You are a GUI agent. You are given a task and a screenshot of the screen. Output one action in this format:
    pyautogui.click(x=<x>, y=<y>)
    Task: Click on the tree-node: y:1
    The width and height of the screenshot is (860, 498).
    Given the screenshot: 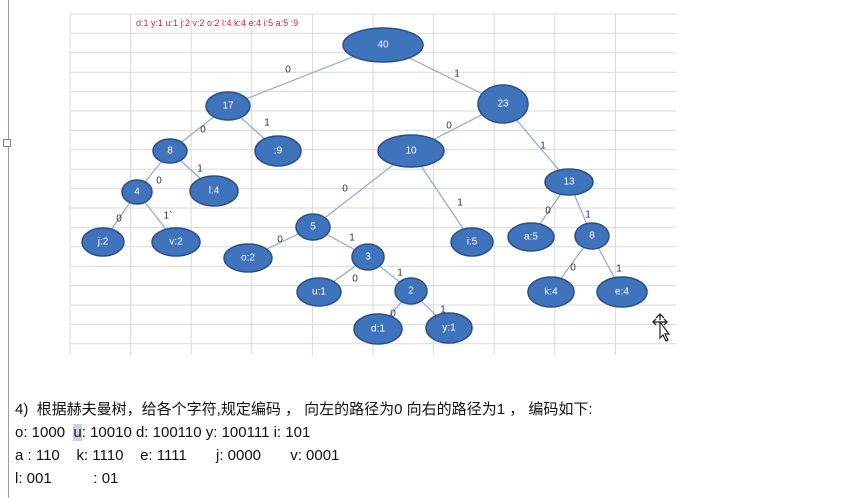 What is the action you would take?
    pyautogui.click(x=449, y=328)
    